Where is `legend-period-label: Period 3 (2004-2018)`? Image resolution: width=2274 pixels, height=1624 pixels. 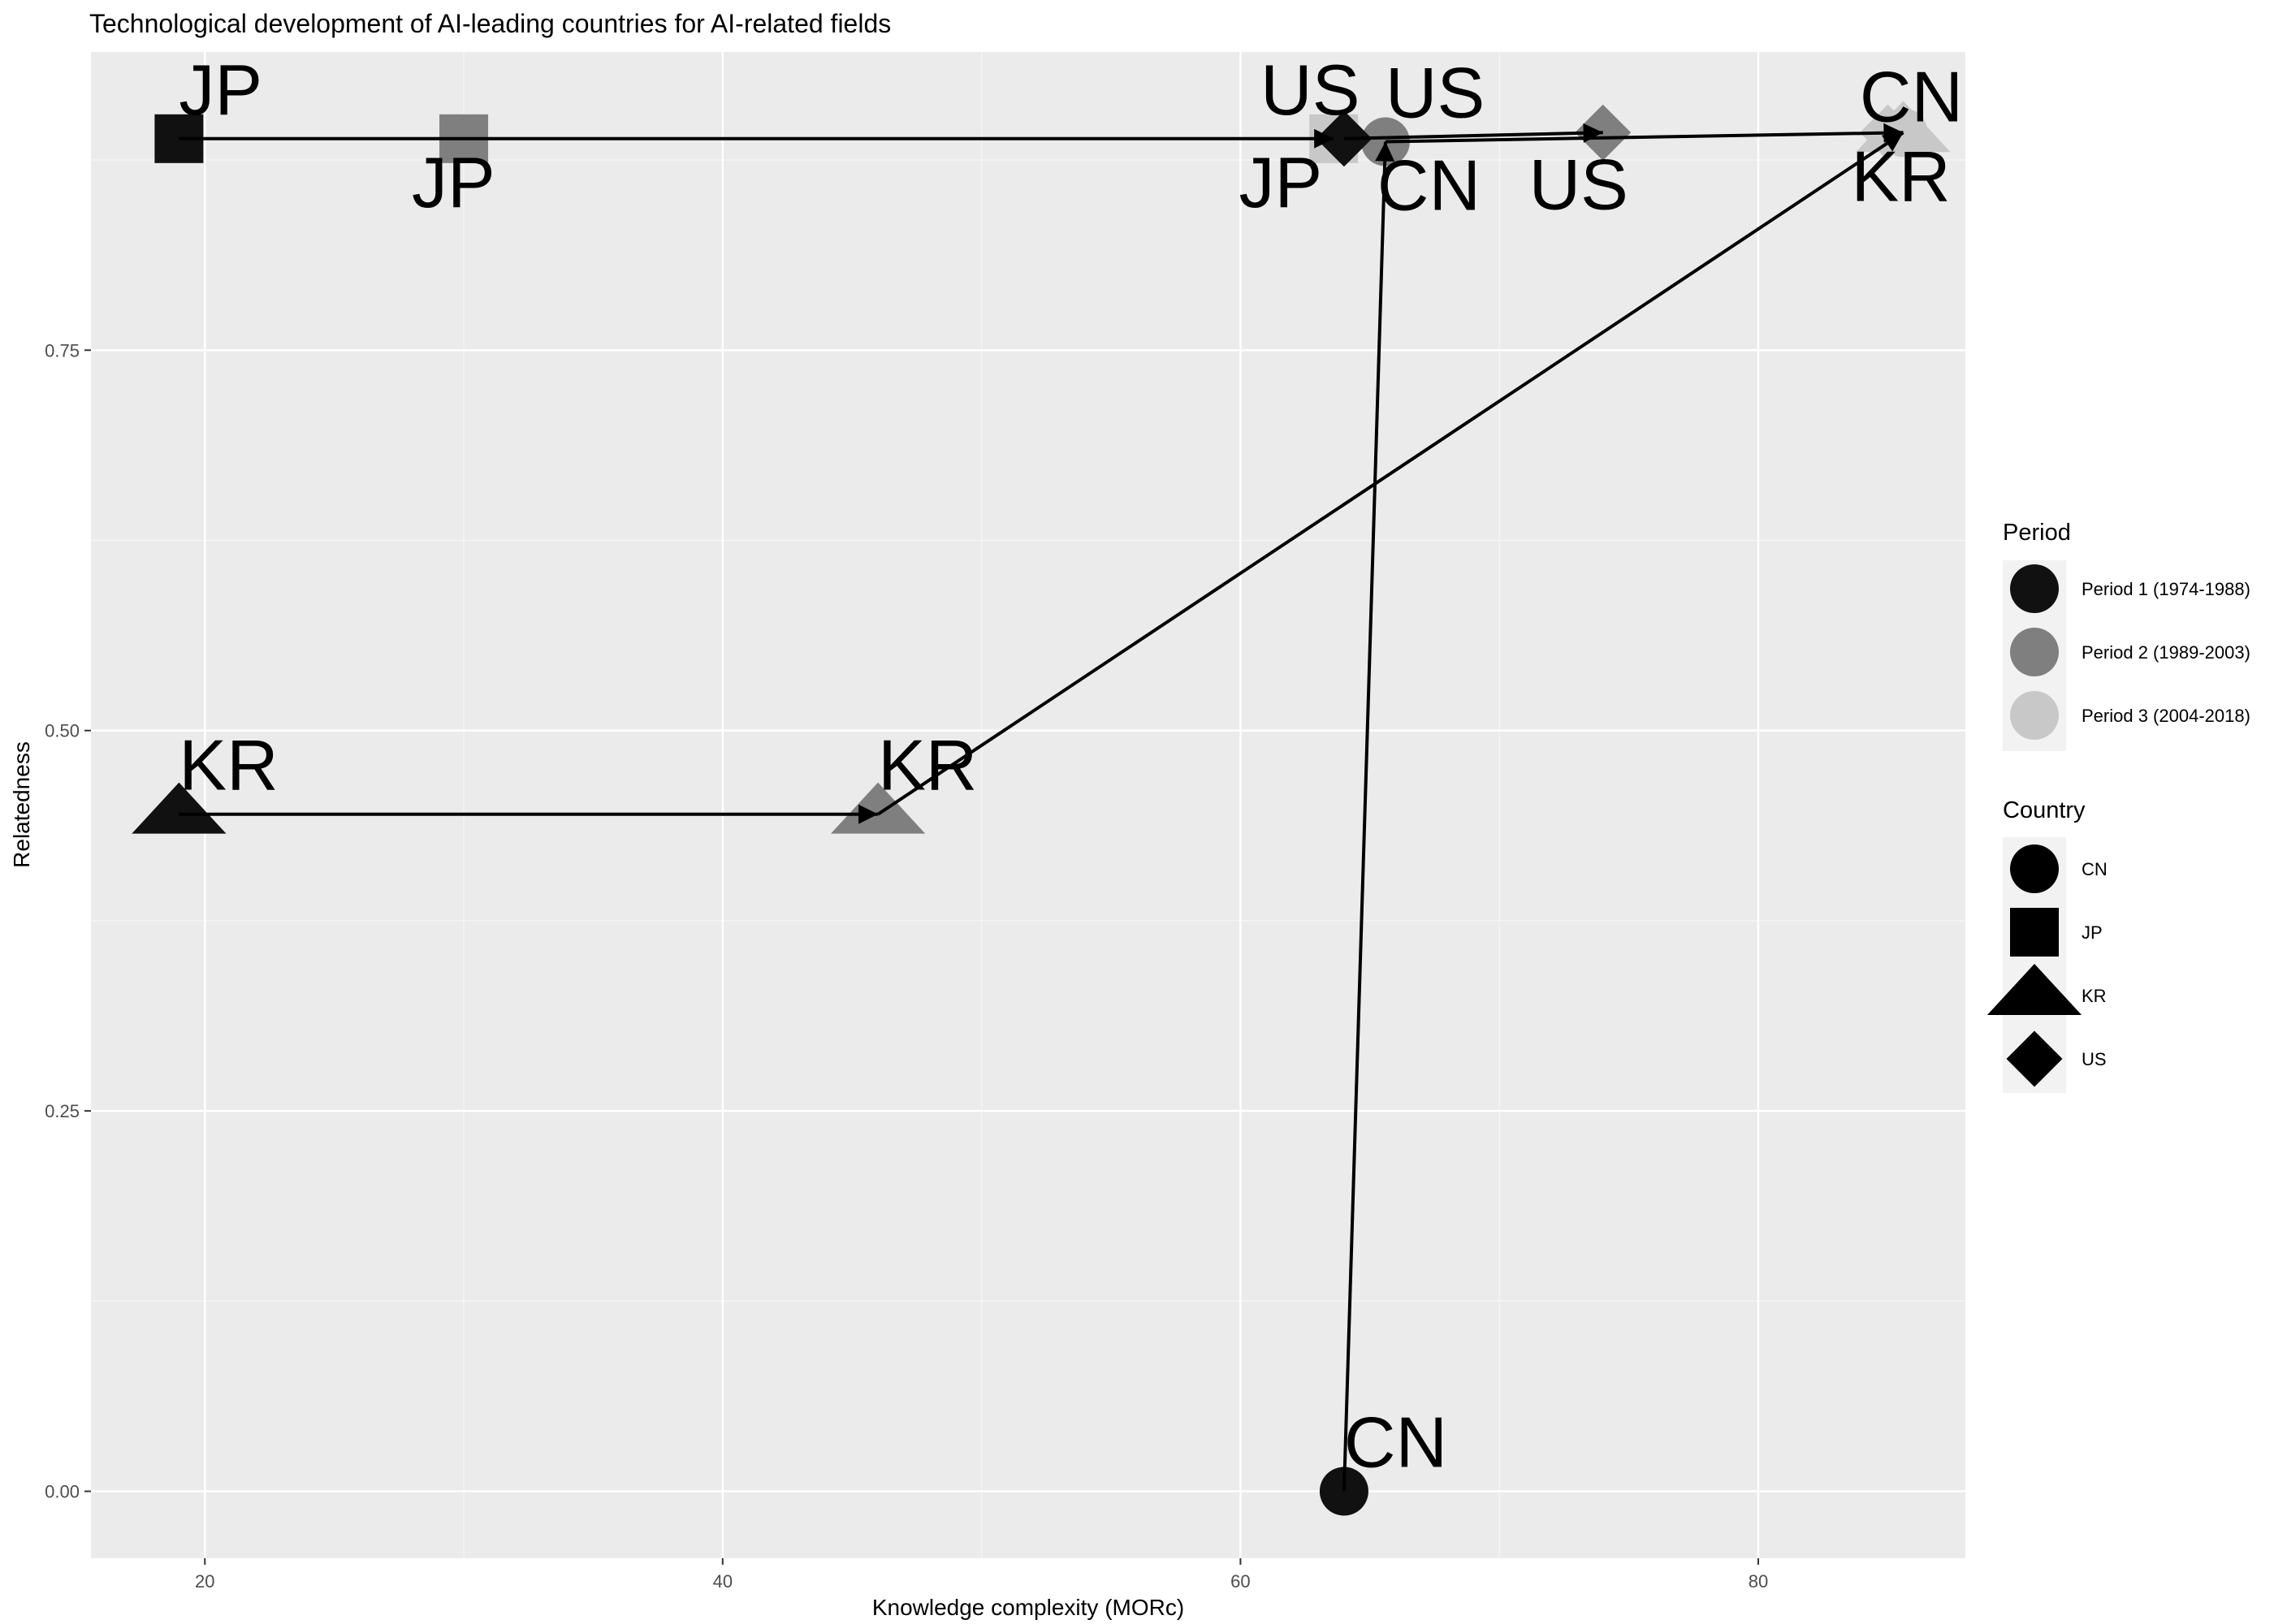
legend-period-label: Period 3 (2004-2018) is located at coordinates (2166, 716).